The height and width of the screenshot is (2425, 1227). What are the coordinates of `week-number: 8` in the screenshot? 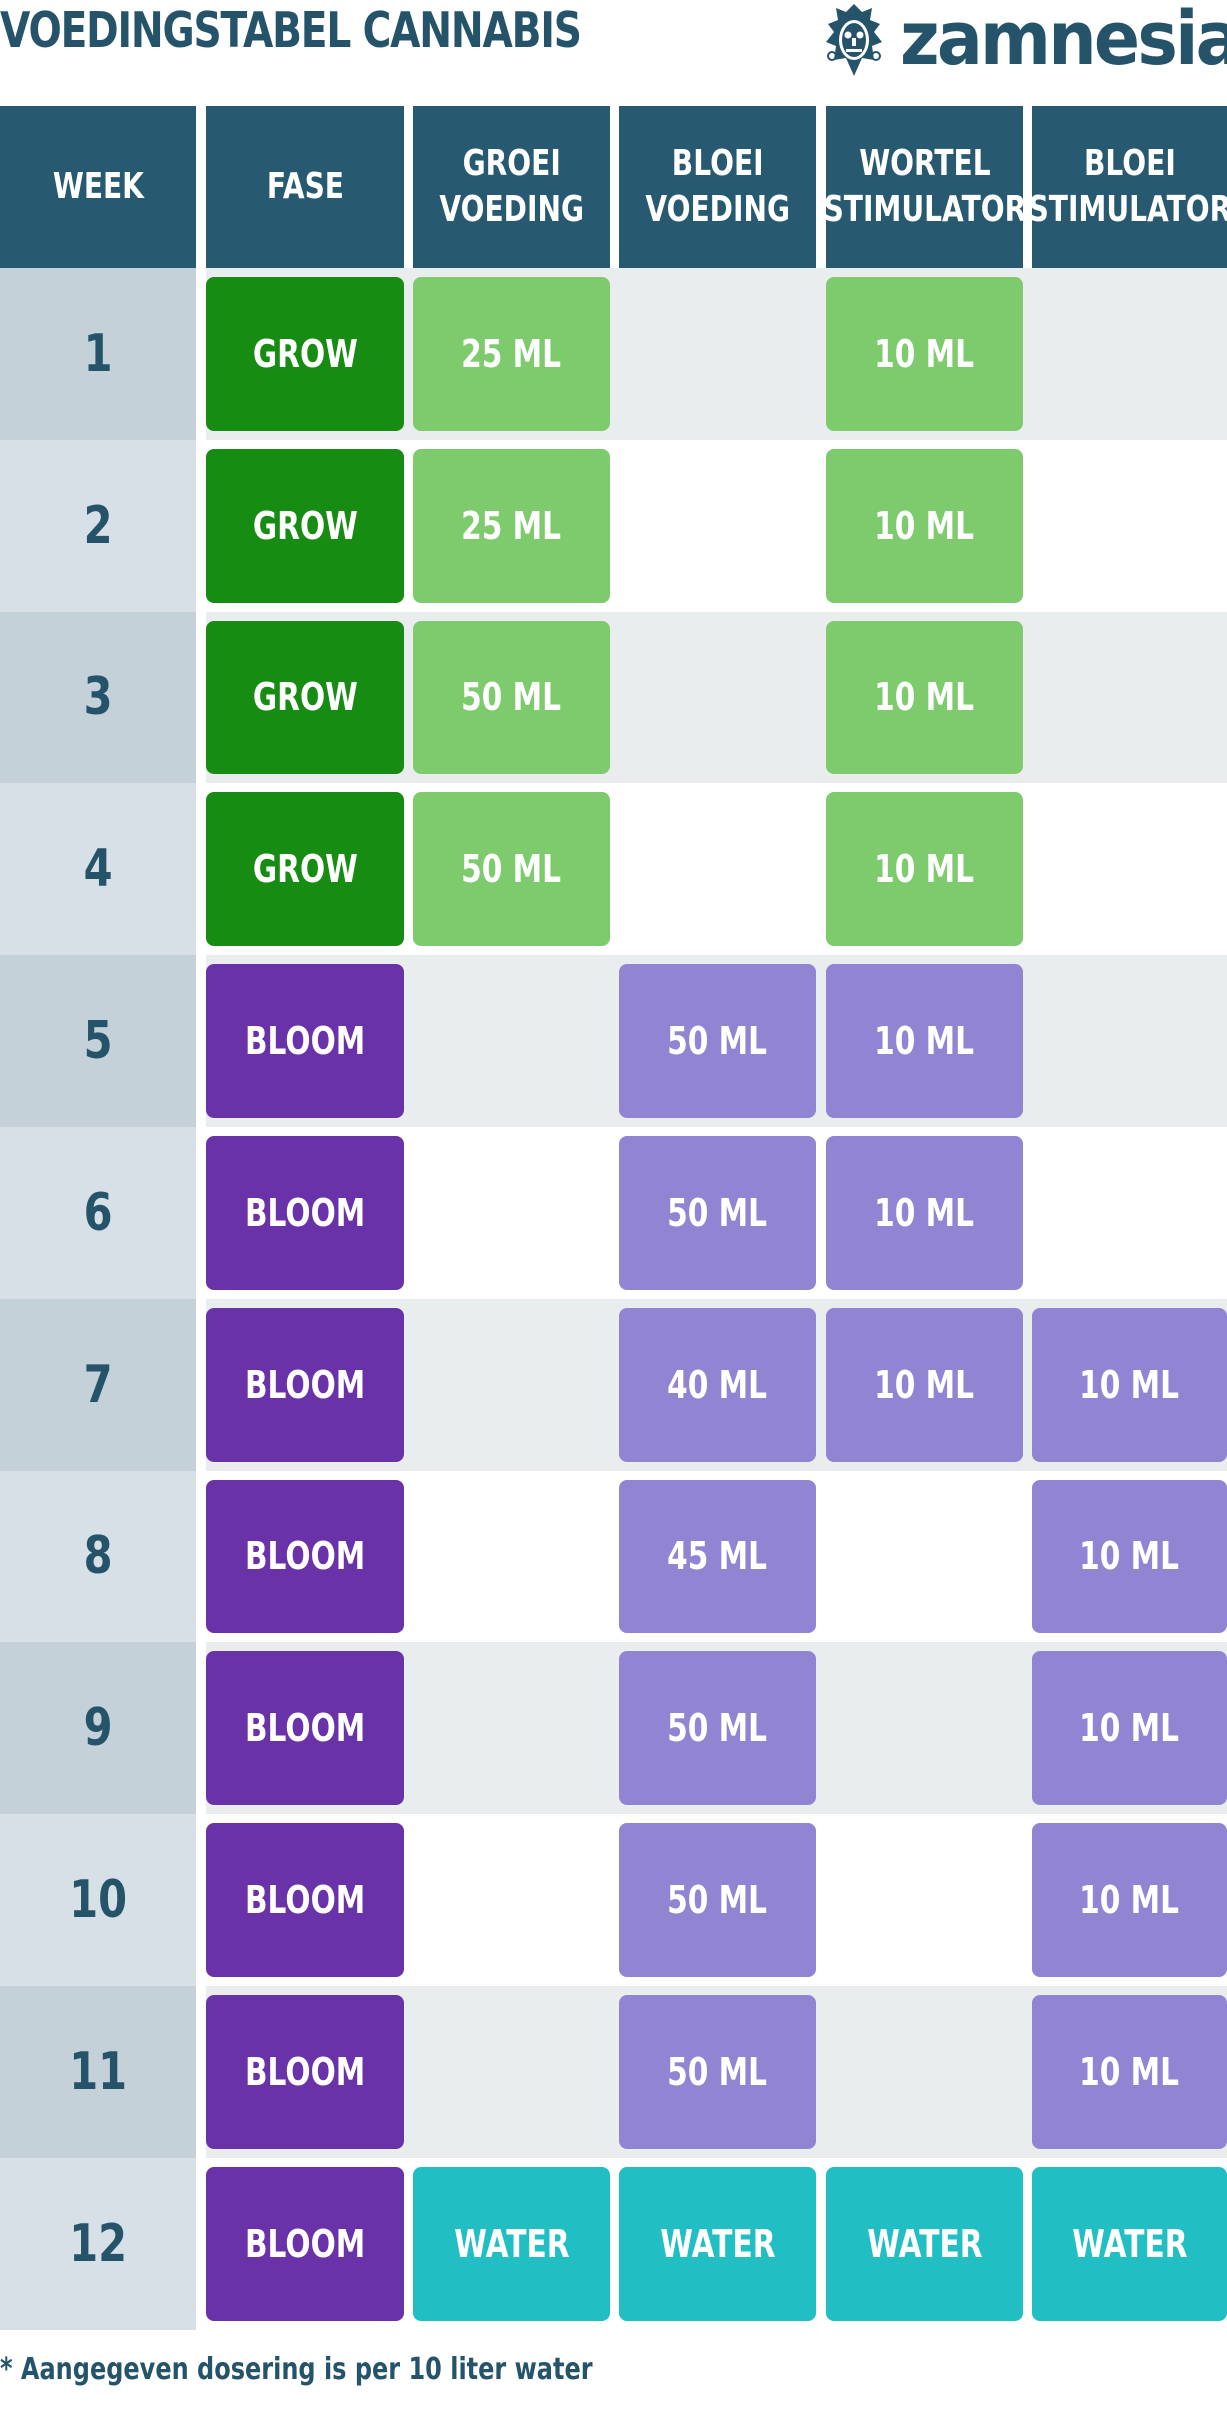 It's located at (98, 1556).